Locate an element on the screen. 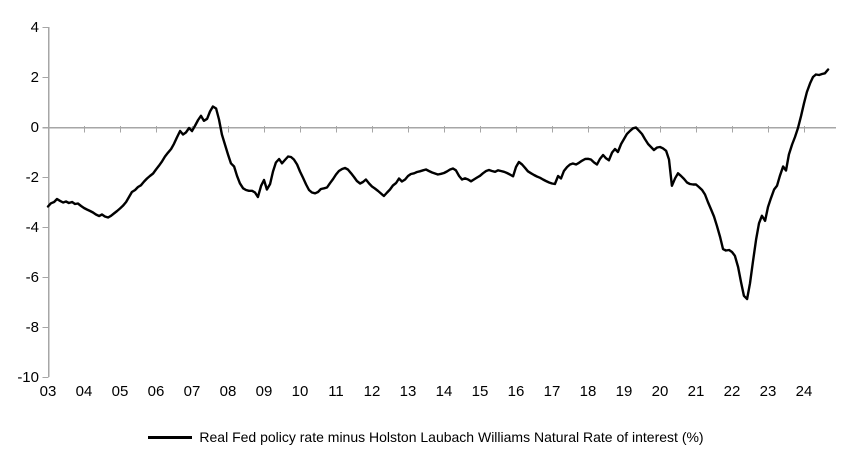 This screenshot has height=471, width=852. x-axis-label-19: 19 is located at coordinates (624, 391).